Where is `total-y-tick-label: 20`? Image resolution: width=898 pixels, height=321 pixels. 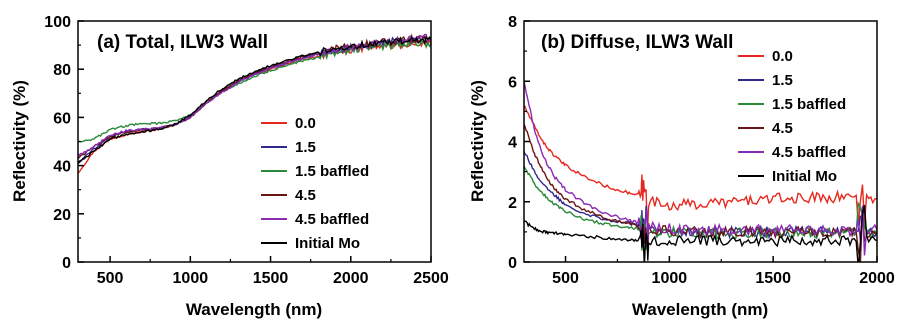
total-y-tick-label: 20 is located at coordinates (62, 215).